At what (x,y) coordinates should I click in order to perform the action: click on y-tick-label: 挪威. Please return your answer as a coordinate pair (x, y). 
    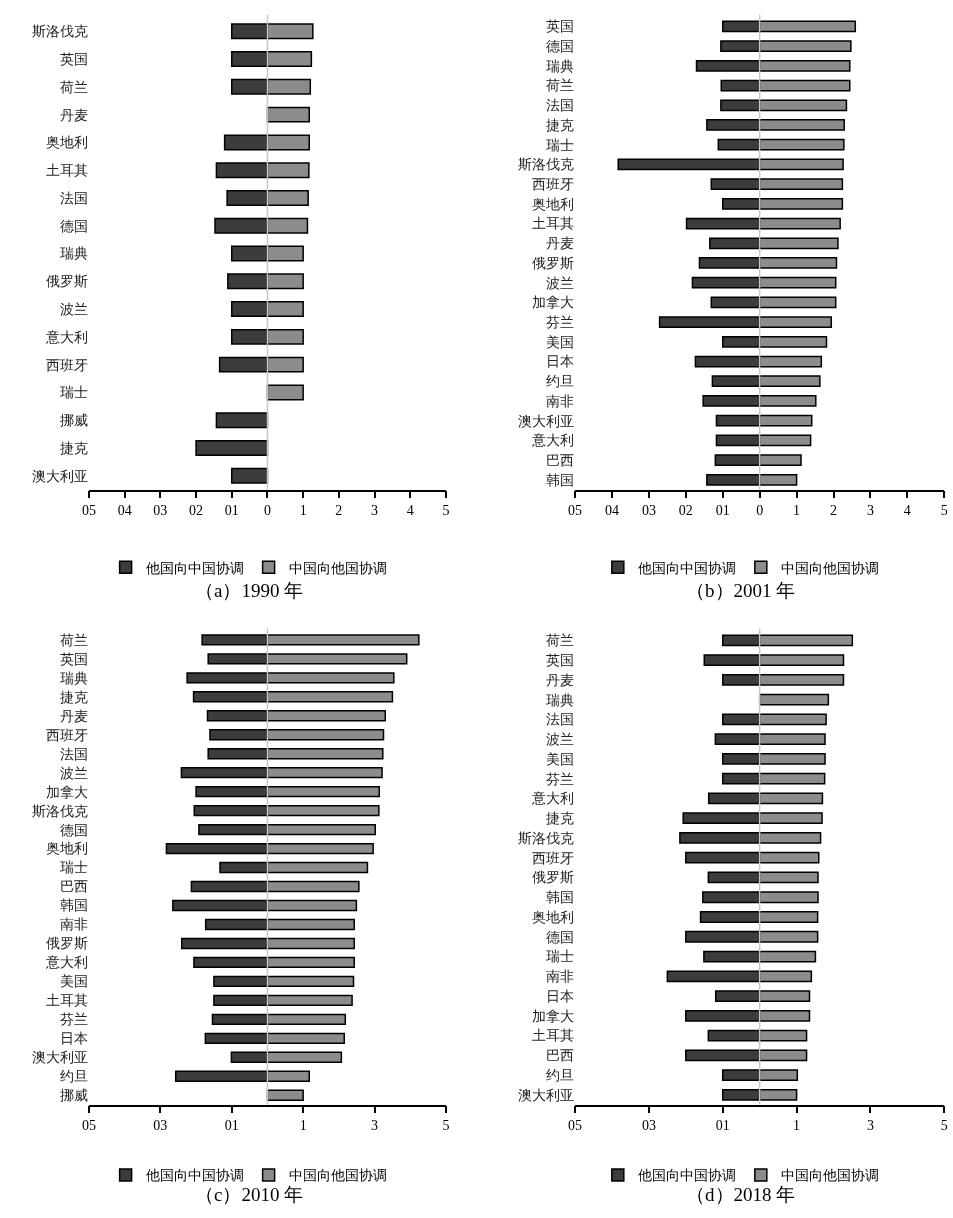
    Looking at the image, I should click on (73, 421).